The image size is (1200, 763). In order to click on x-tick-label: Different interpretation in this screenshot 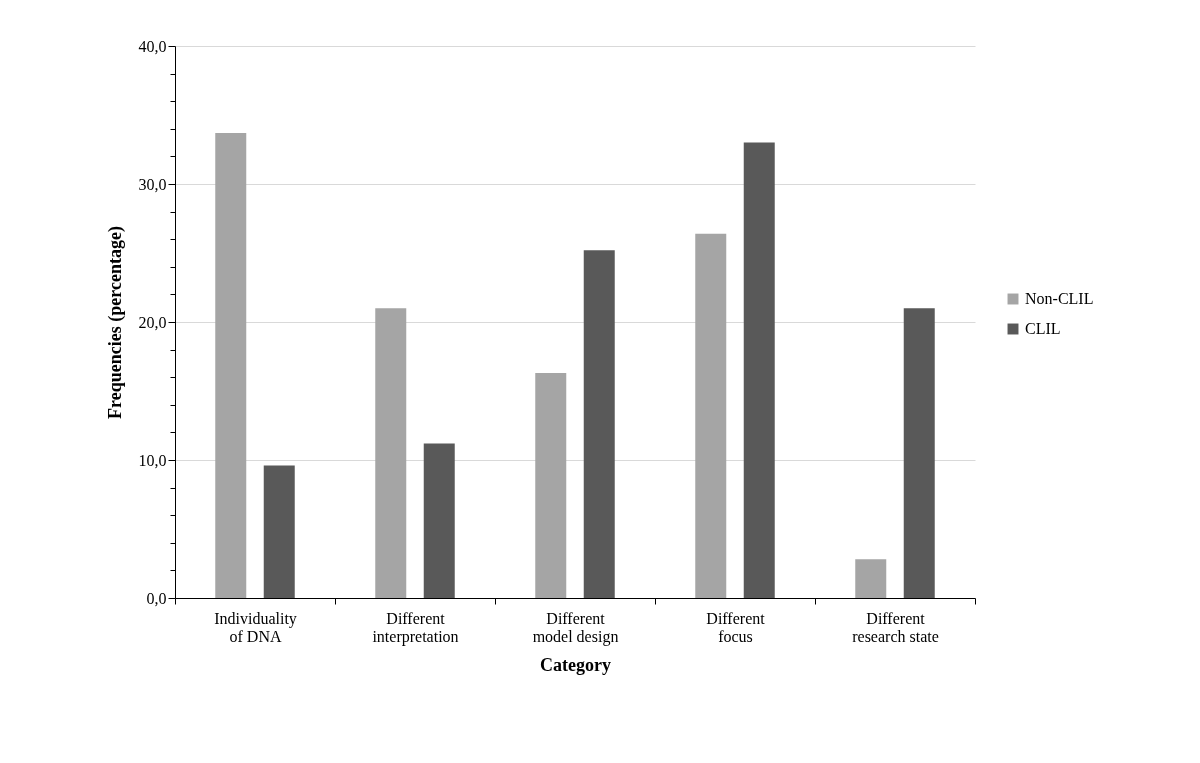, I will do `click(415, 627)`.